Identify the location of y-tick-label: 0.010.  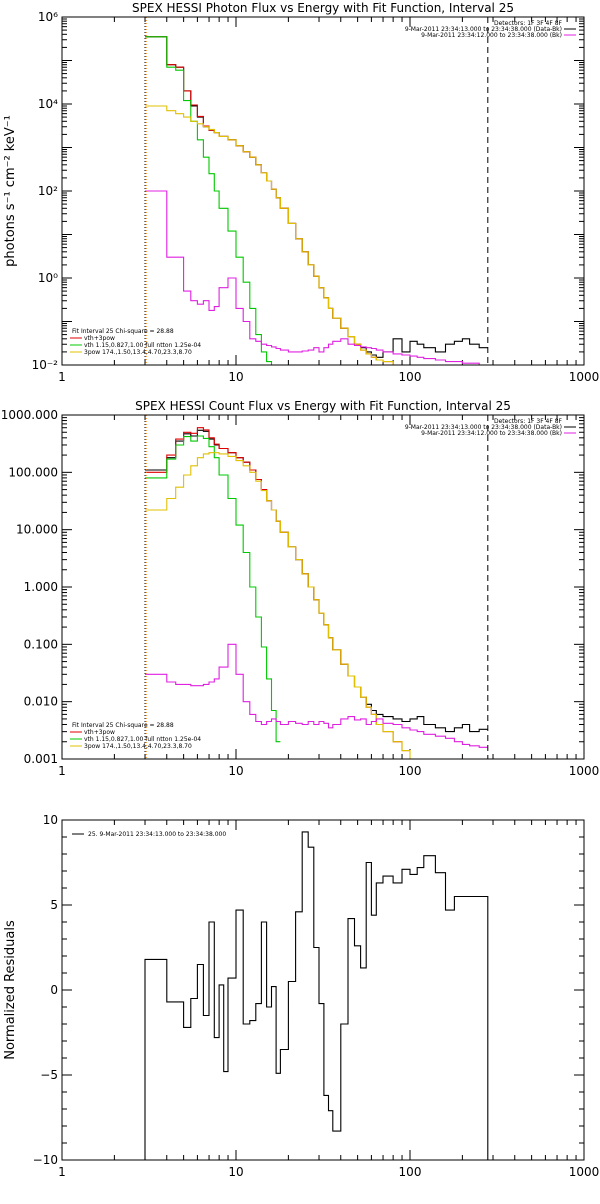
(41, 702).